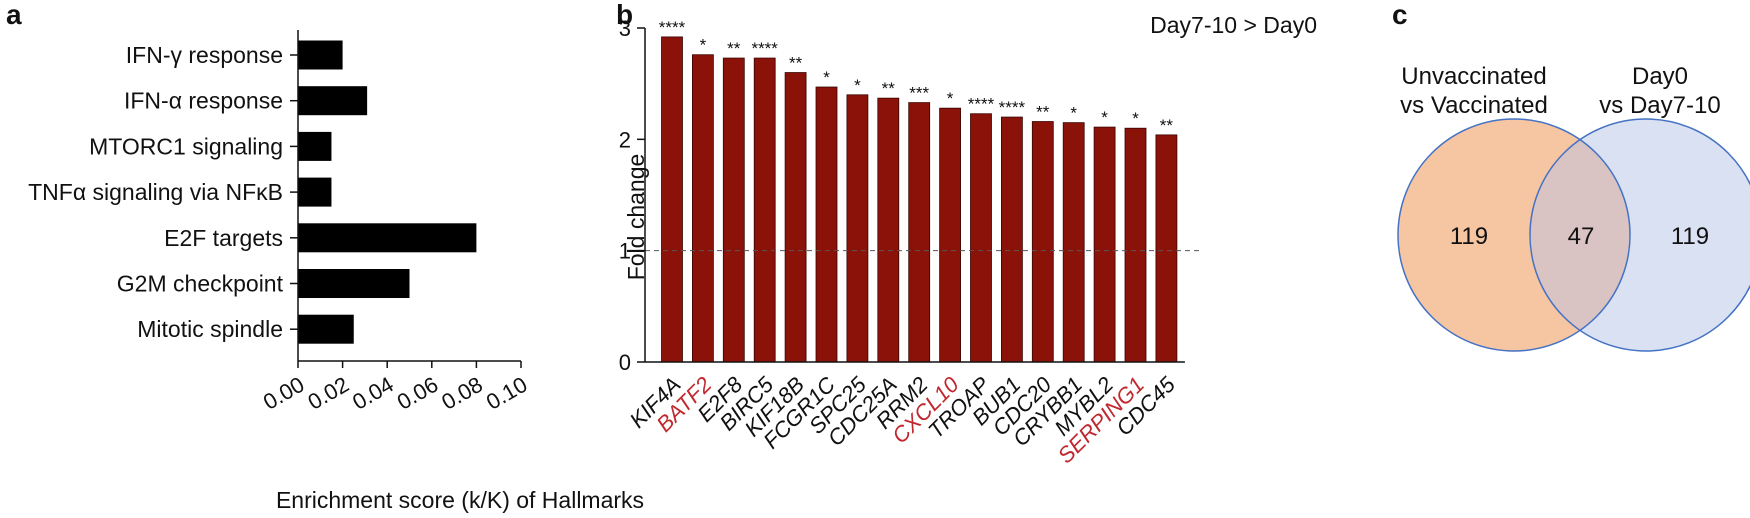 The image size is (1750, 518). I want to click on venn-right-outline, so click(1639, 235).